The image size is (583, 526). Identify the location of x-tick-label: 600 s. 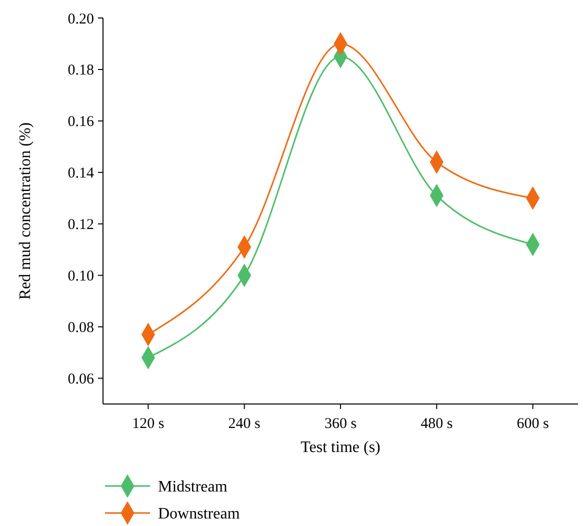
(533, 424).